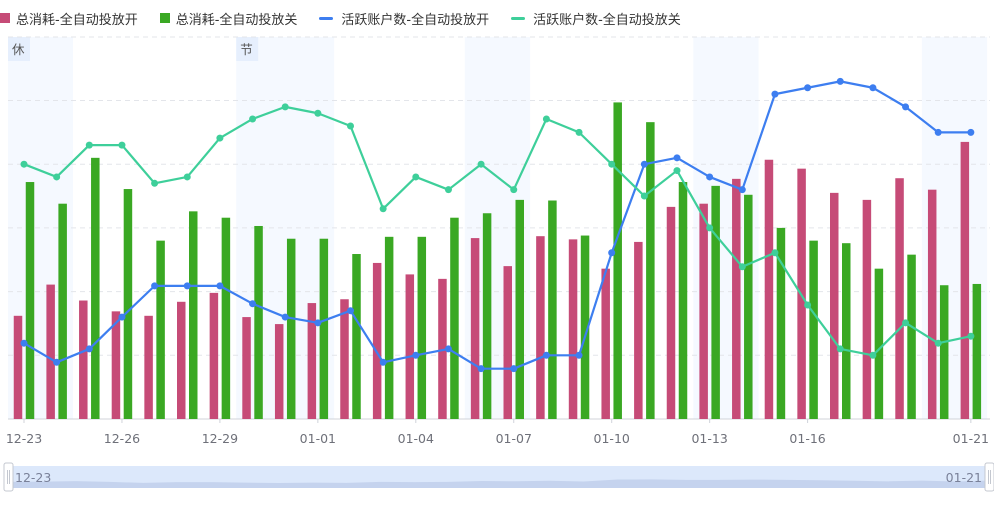  What do you see at coordinates (989, 477) in the screenshot?
I see `data-zoom-handle-right` at bounding box center [989, 477].